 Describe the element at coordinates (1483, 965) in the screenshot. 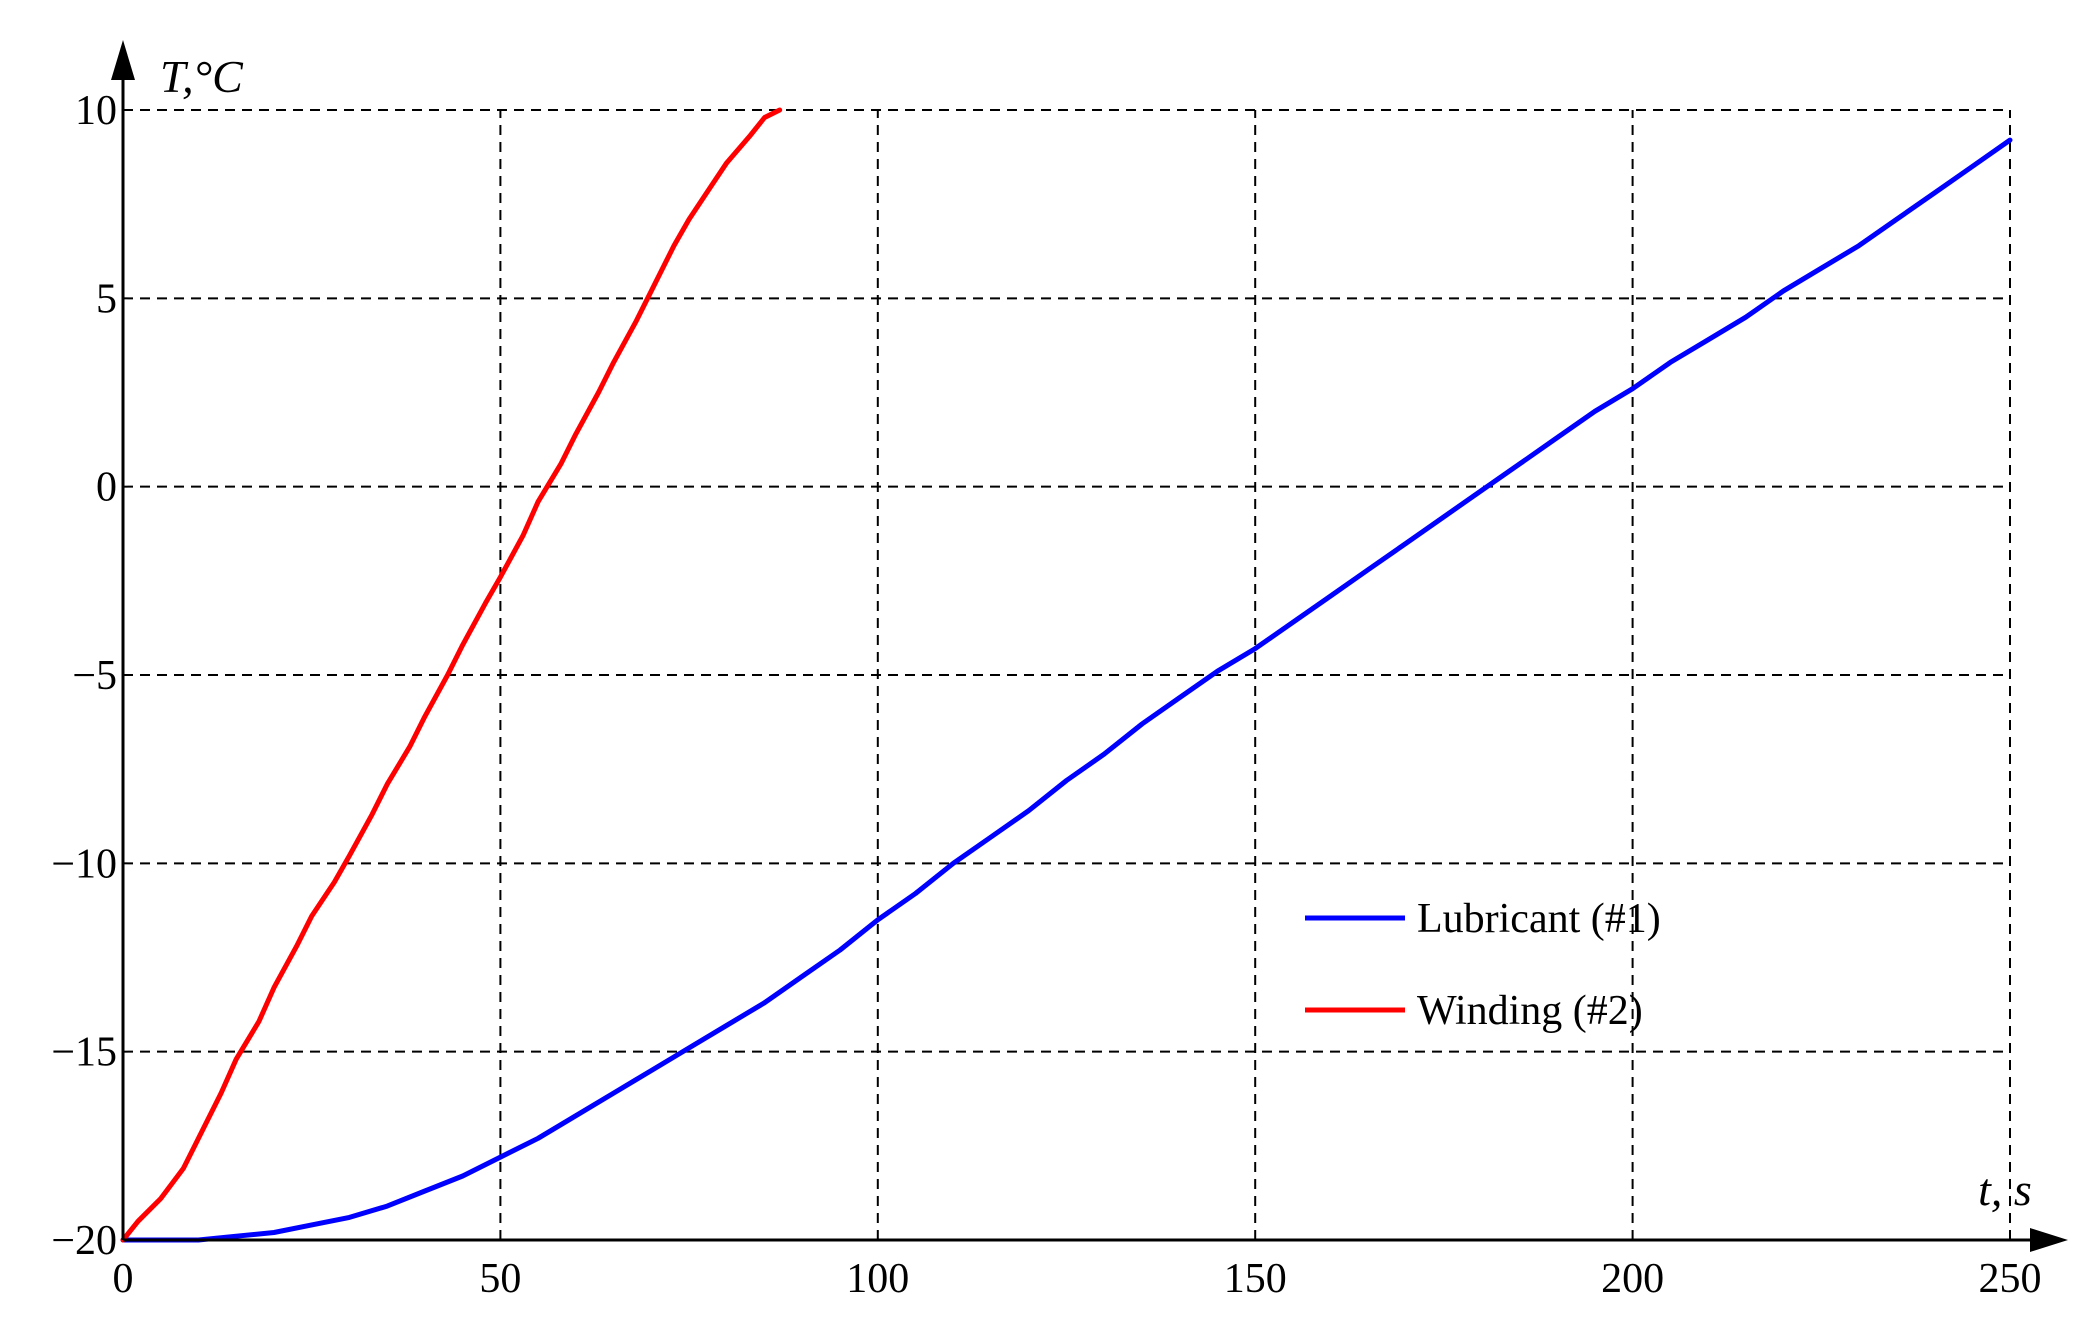

I see `legend: Lubricant (#1) Winding (#2)` at that location.